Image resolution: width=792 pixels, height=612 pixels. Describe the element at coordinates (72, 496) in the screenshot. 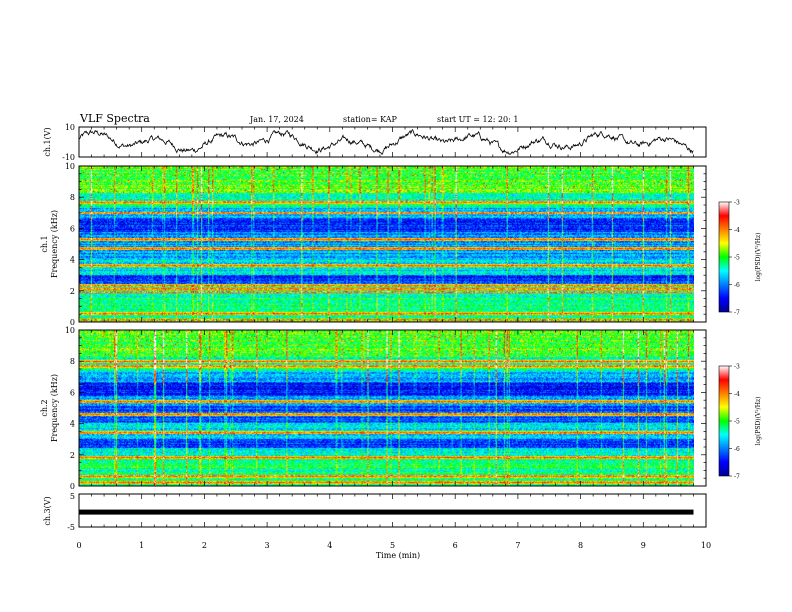

I see `ch3-ytick-top: 5` at that location.